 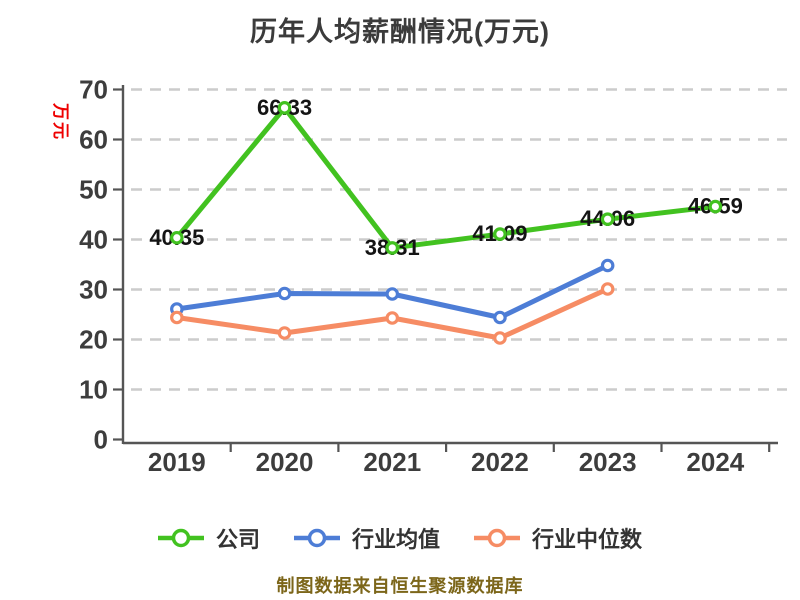 What do you see at coordinates (395, 539) in the screenshot?
I see `legend-label: 行业均值` at bounding box center [395, 539].